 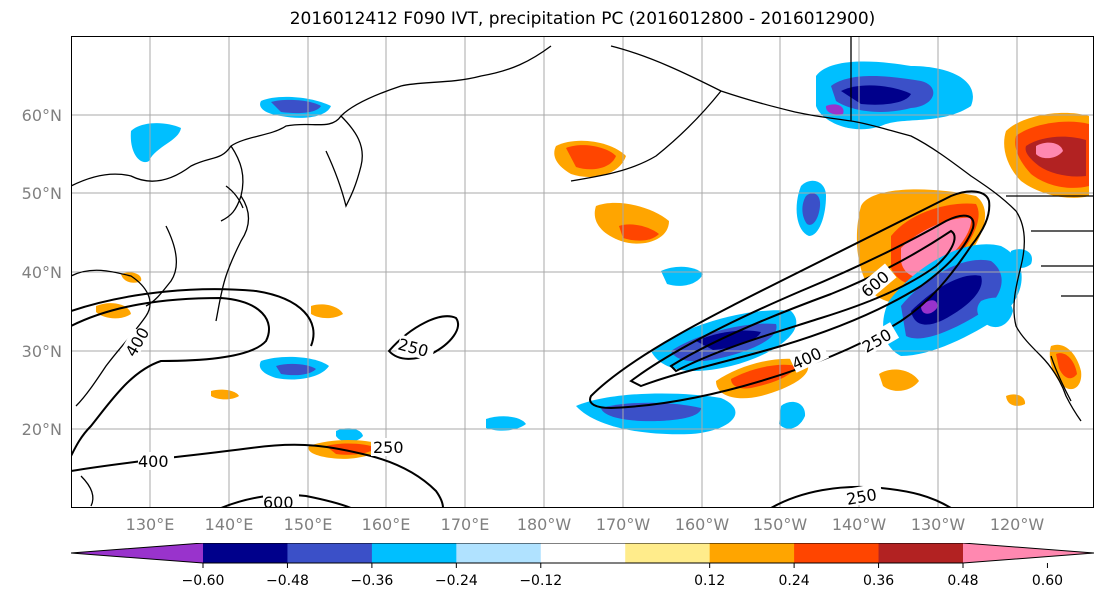 I want to click on colorbar-tick-label: −0.60, so click(x=203, y=581).